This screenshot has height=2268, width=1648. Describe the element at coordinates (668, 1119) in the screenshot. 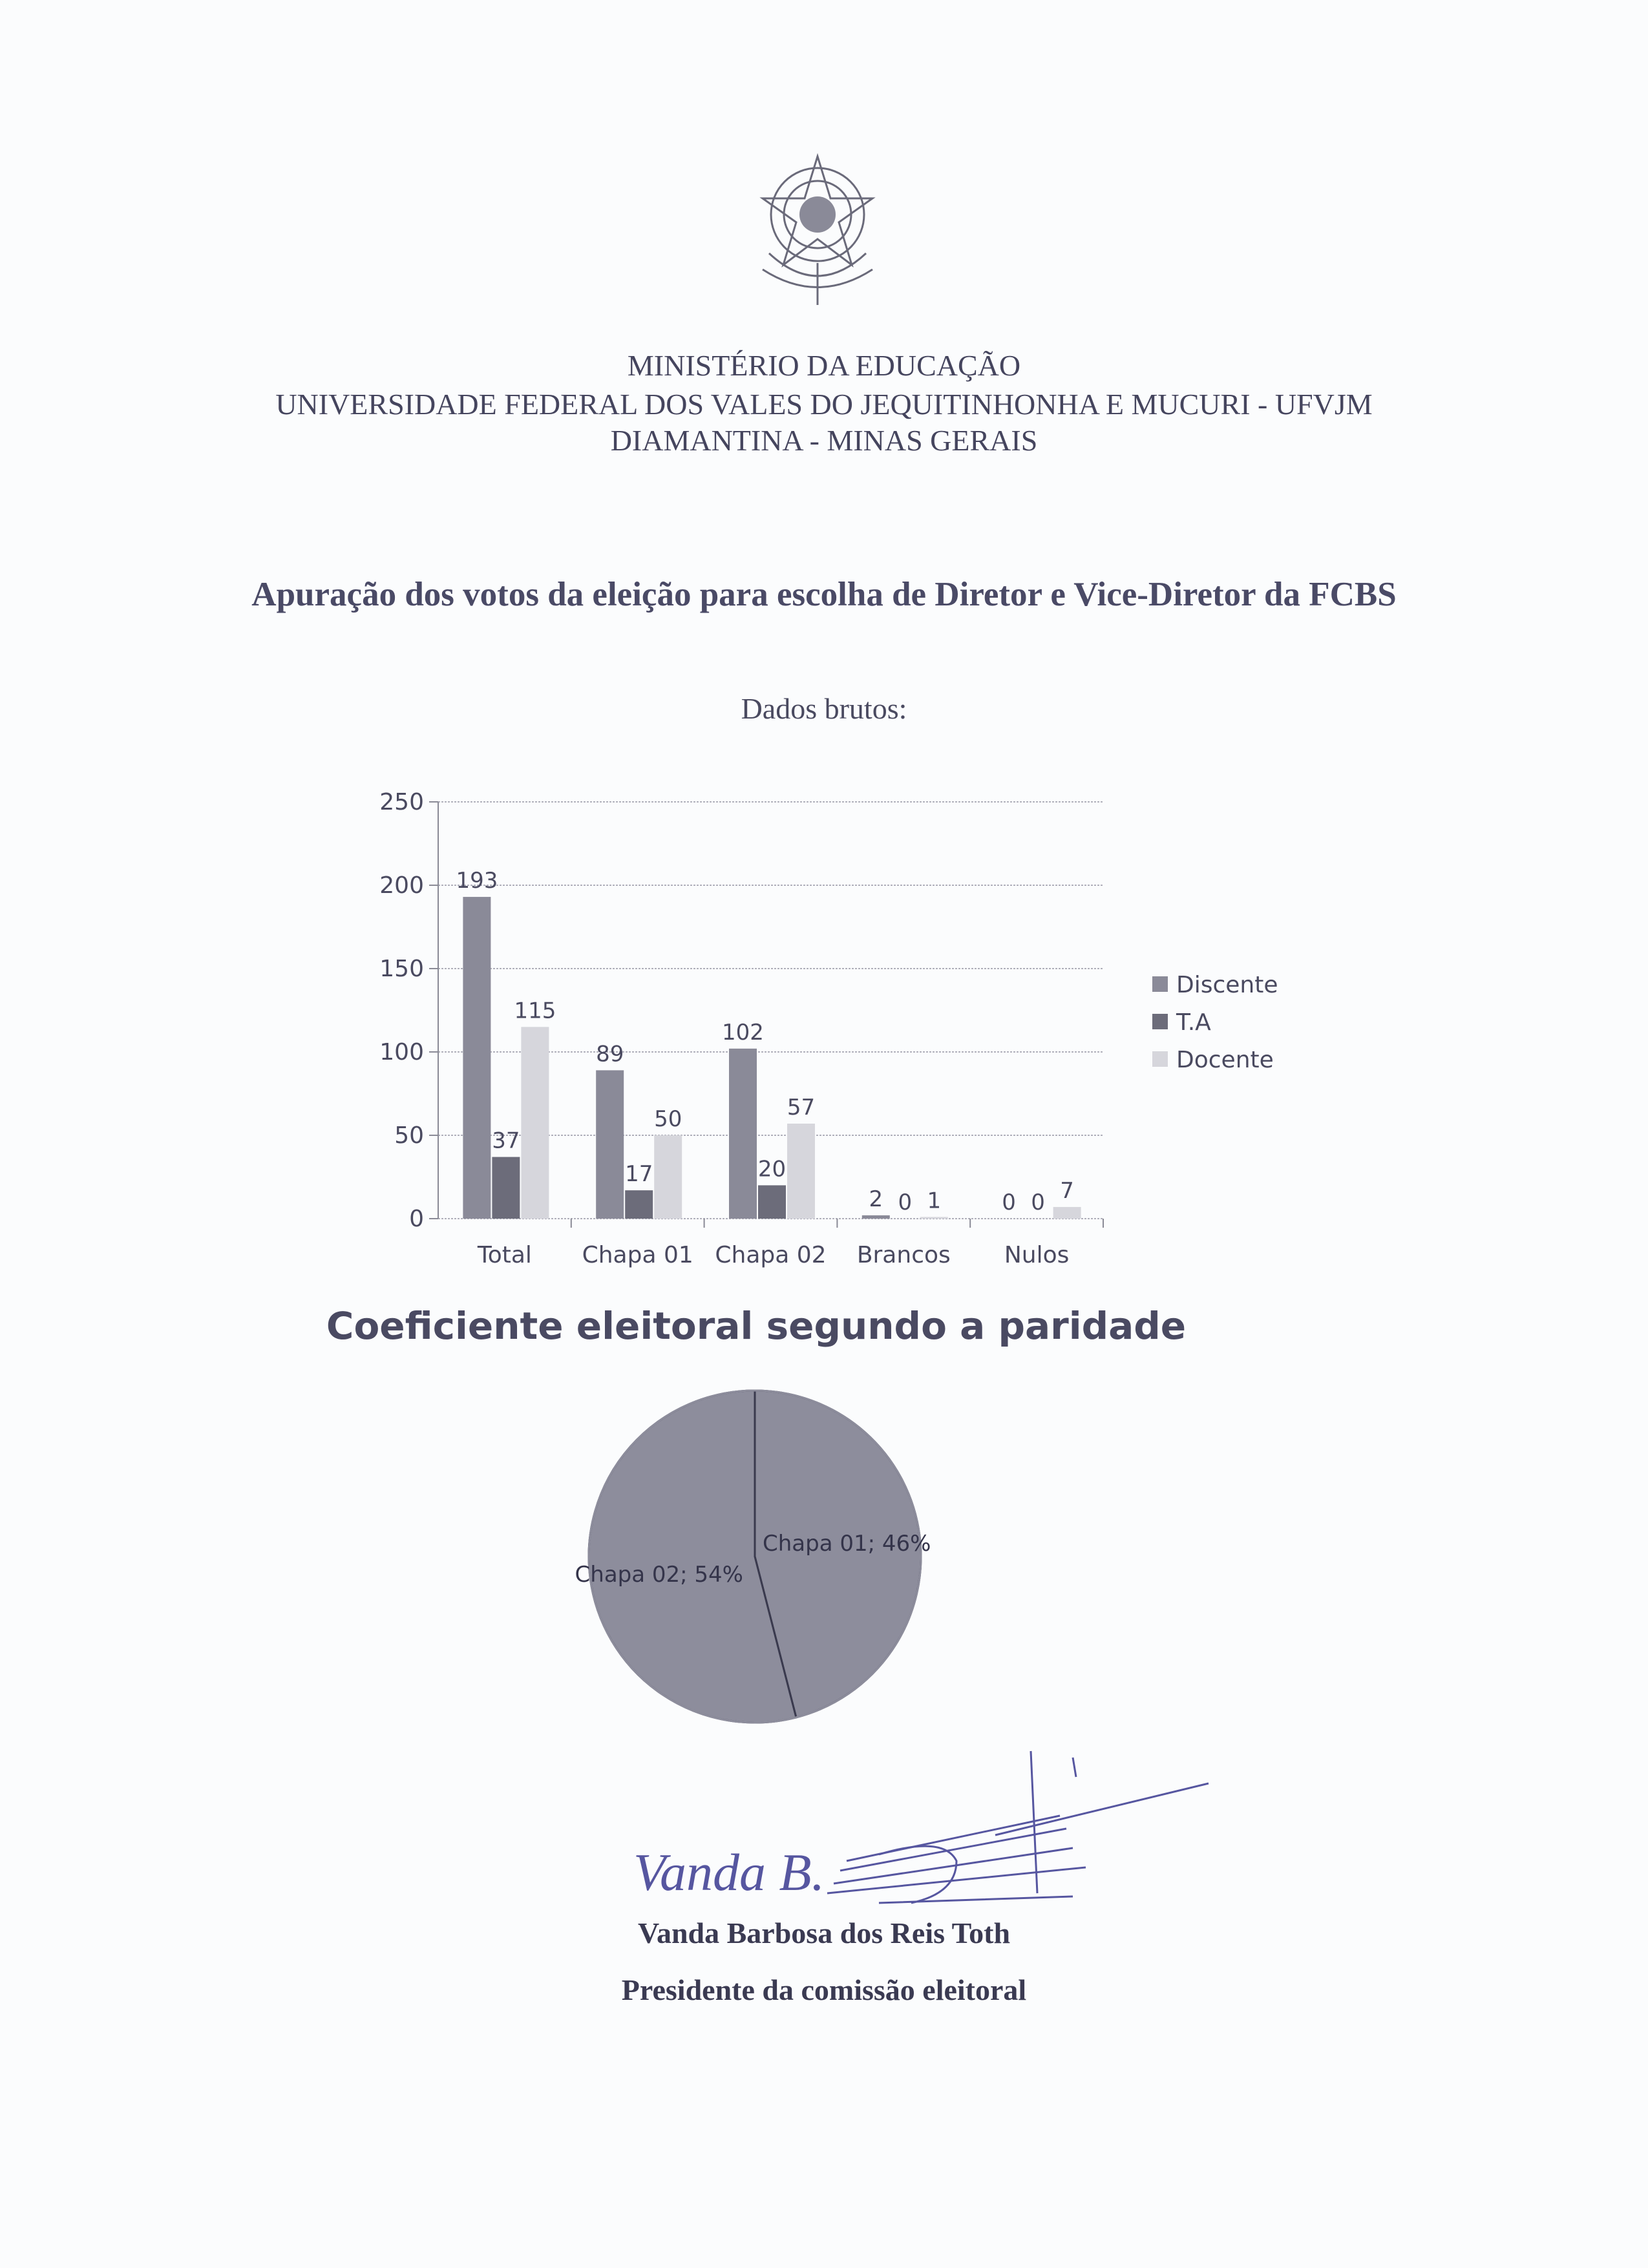

I see `bar-value-label: 50` at that location.